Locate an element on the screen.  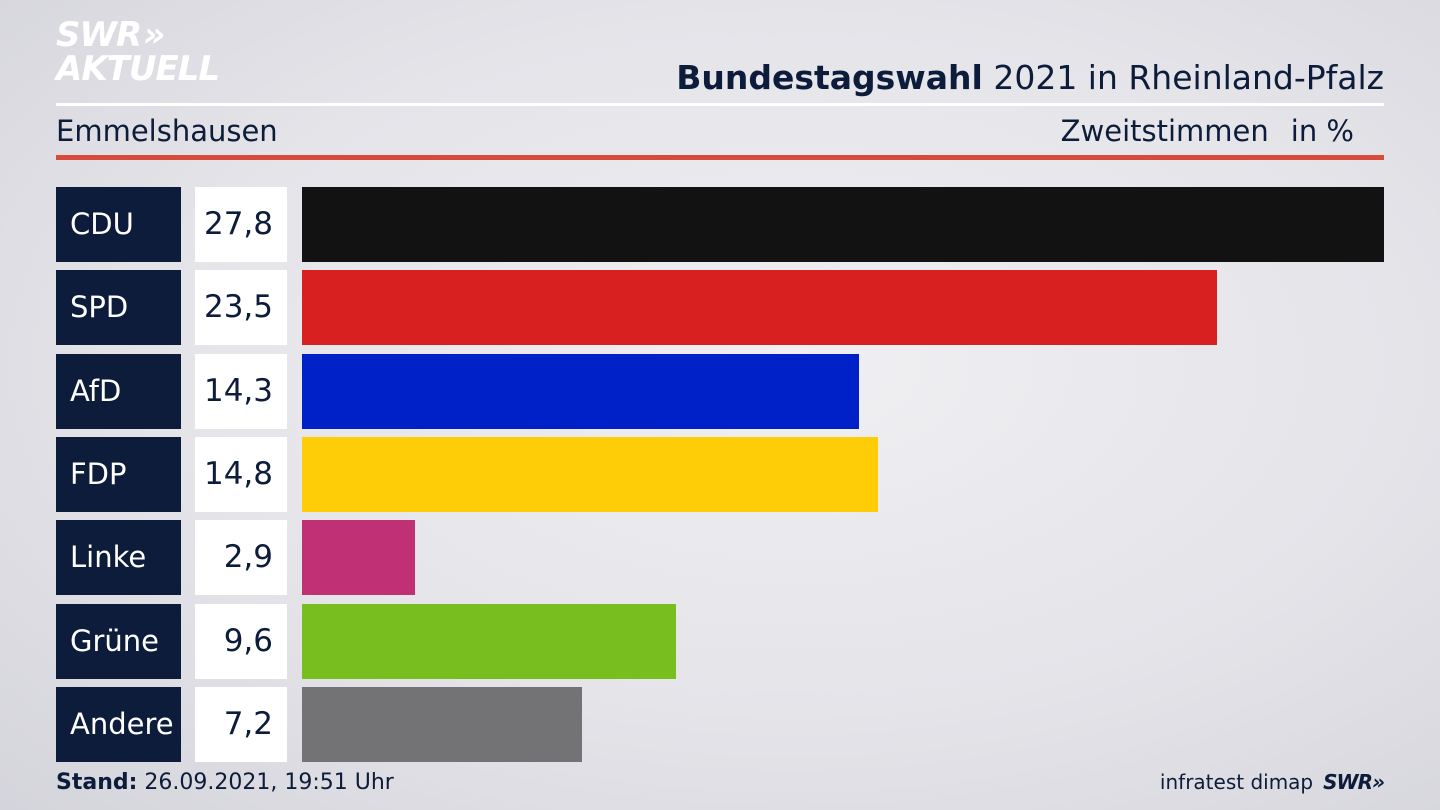
stand-label: Stand: is located at coordinates (97, 782).